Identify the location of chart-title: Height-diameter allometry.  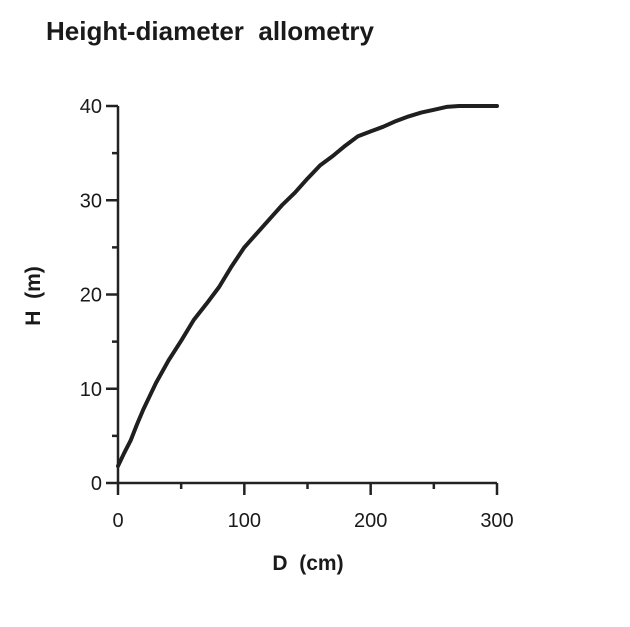
(210, 31).